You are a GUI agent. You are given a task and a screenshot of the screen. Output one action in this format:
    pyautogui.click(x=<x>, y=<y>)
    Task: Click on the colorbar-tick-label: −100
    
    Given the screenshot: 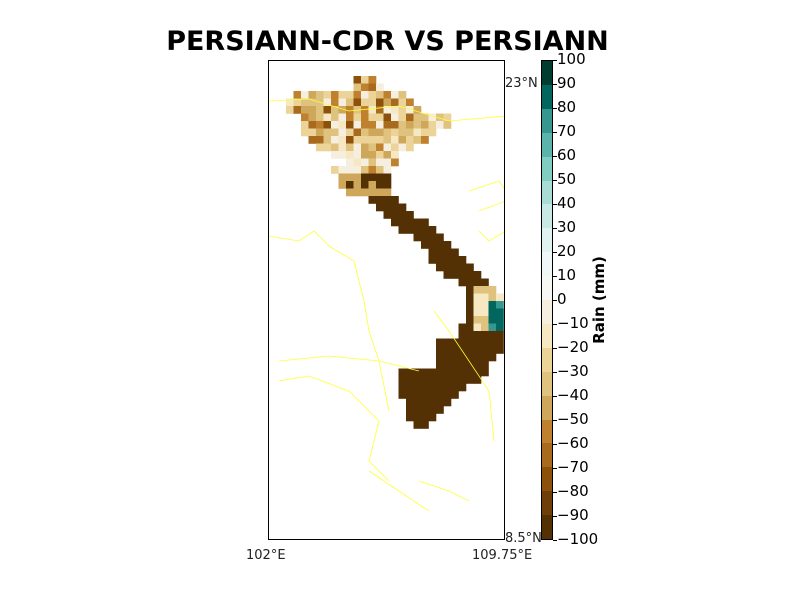 What is the action you would take?
    pyautogui.click(x=578, y=539)
    